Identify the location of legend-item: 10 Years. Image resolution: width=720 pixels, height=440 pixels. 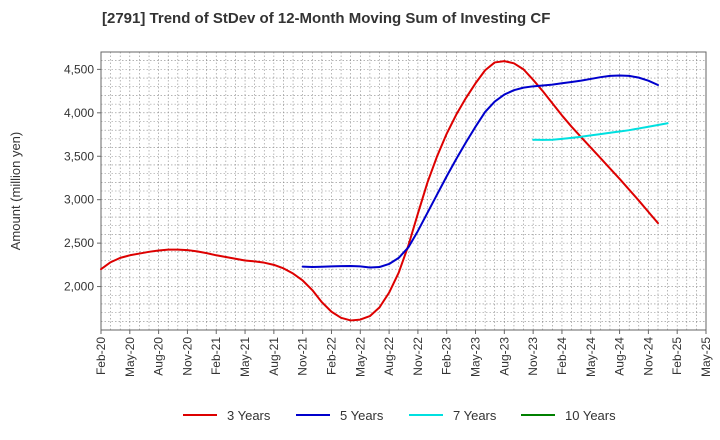
(568, 415).